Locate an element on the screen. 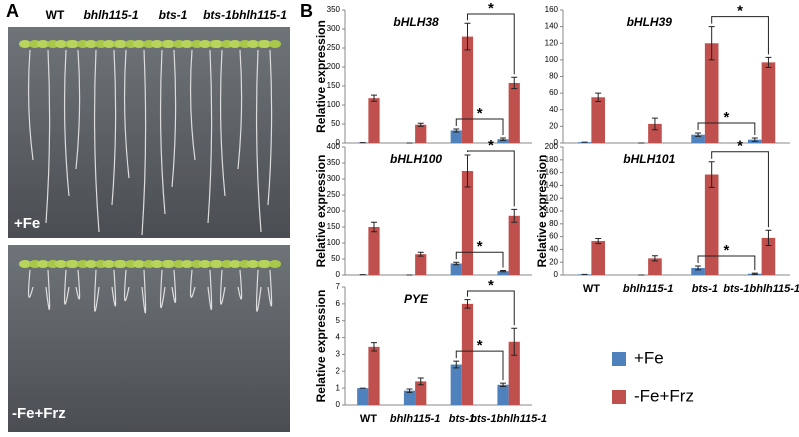  column-label: WT is located at coordinates (55, 15).